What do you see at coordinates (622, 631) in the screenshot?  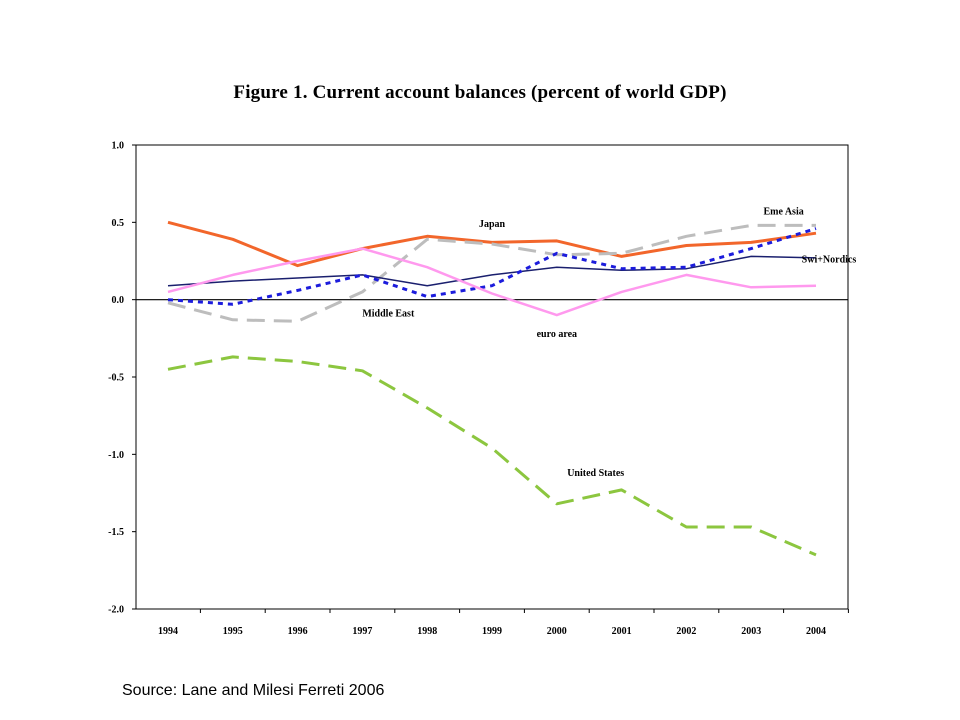 I see `x-tick-label: 2001` at bounding box center [622, 631].